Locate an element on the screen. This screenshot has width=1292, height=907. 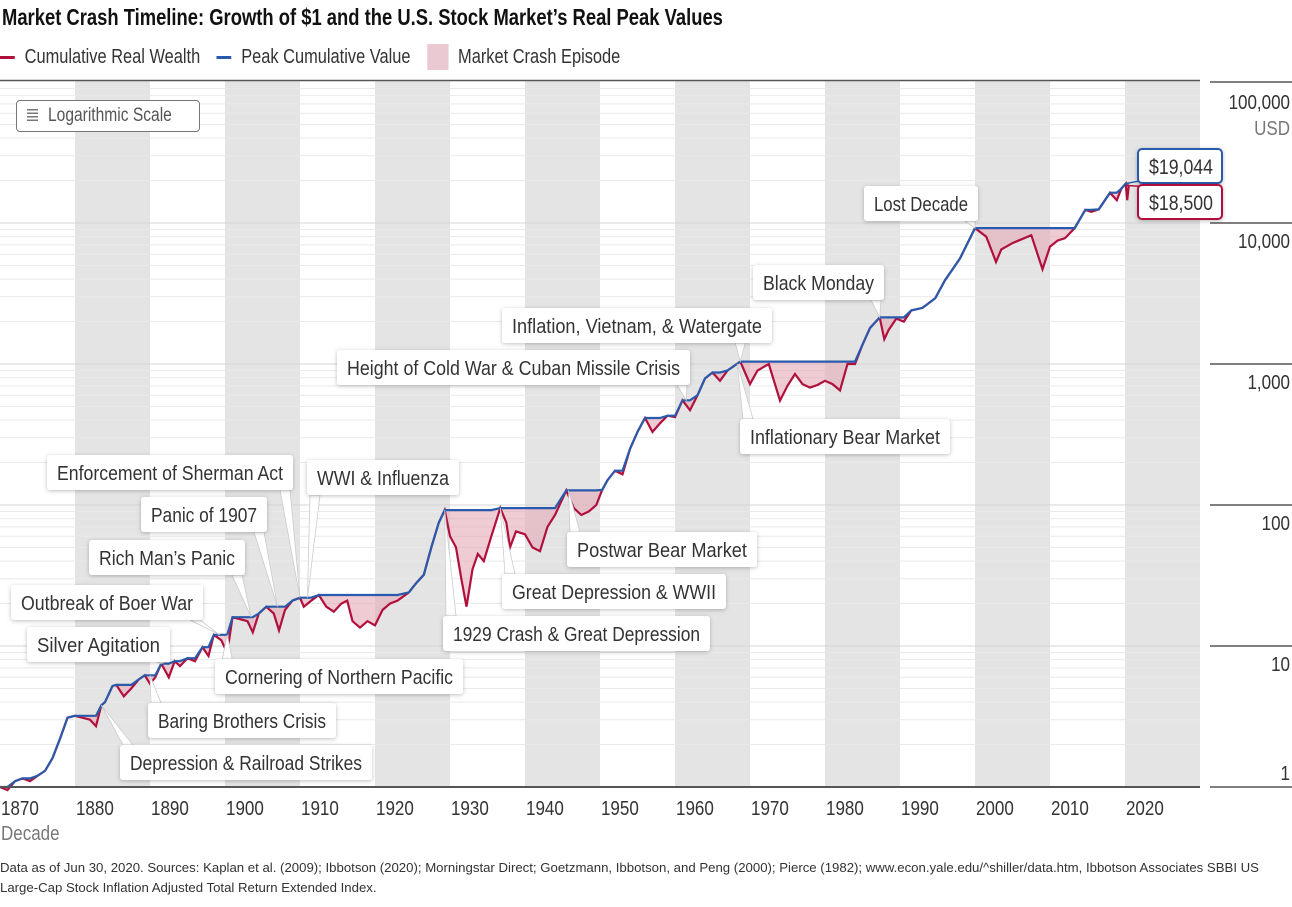
annotation-callout: Outbreak of Boer War is located at coordinates (115, 610).